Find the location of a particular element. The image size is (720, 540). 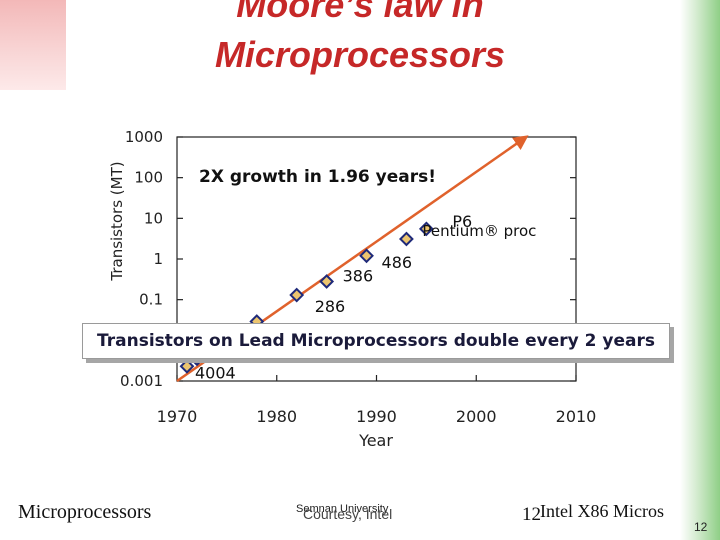

data-point-label: Pentium® proc is located at coordinates (479, 231).